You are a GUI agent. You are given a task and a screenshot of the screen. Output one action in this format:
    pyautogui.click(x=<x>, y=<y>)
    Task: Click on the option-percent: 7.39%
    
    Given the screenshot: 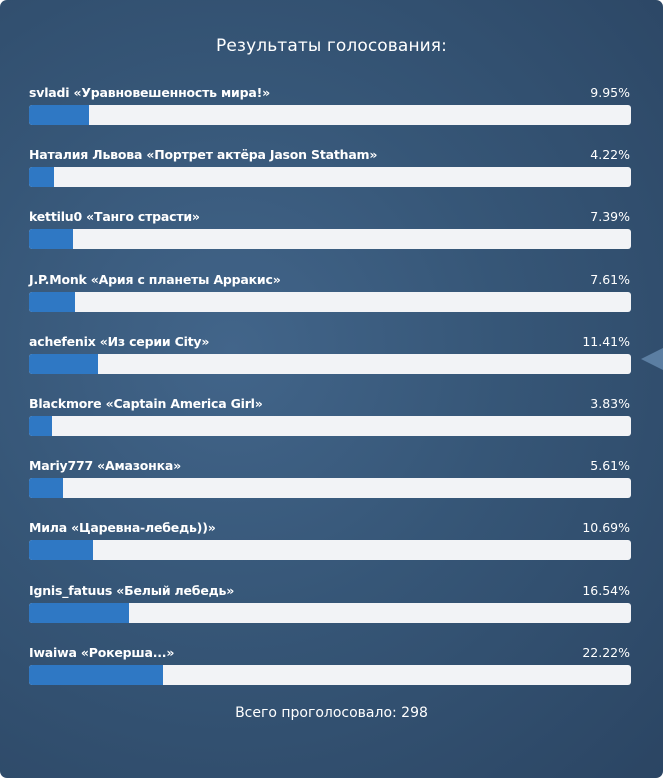 What is the action you would take?
    pyautogui.click(x=610, y=217)
    